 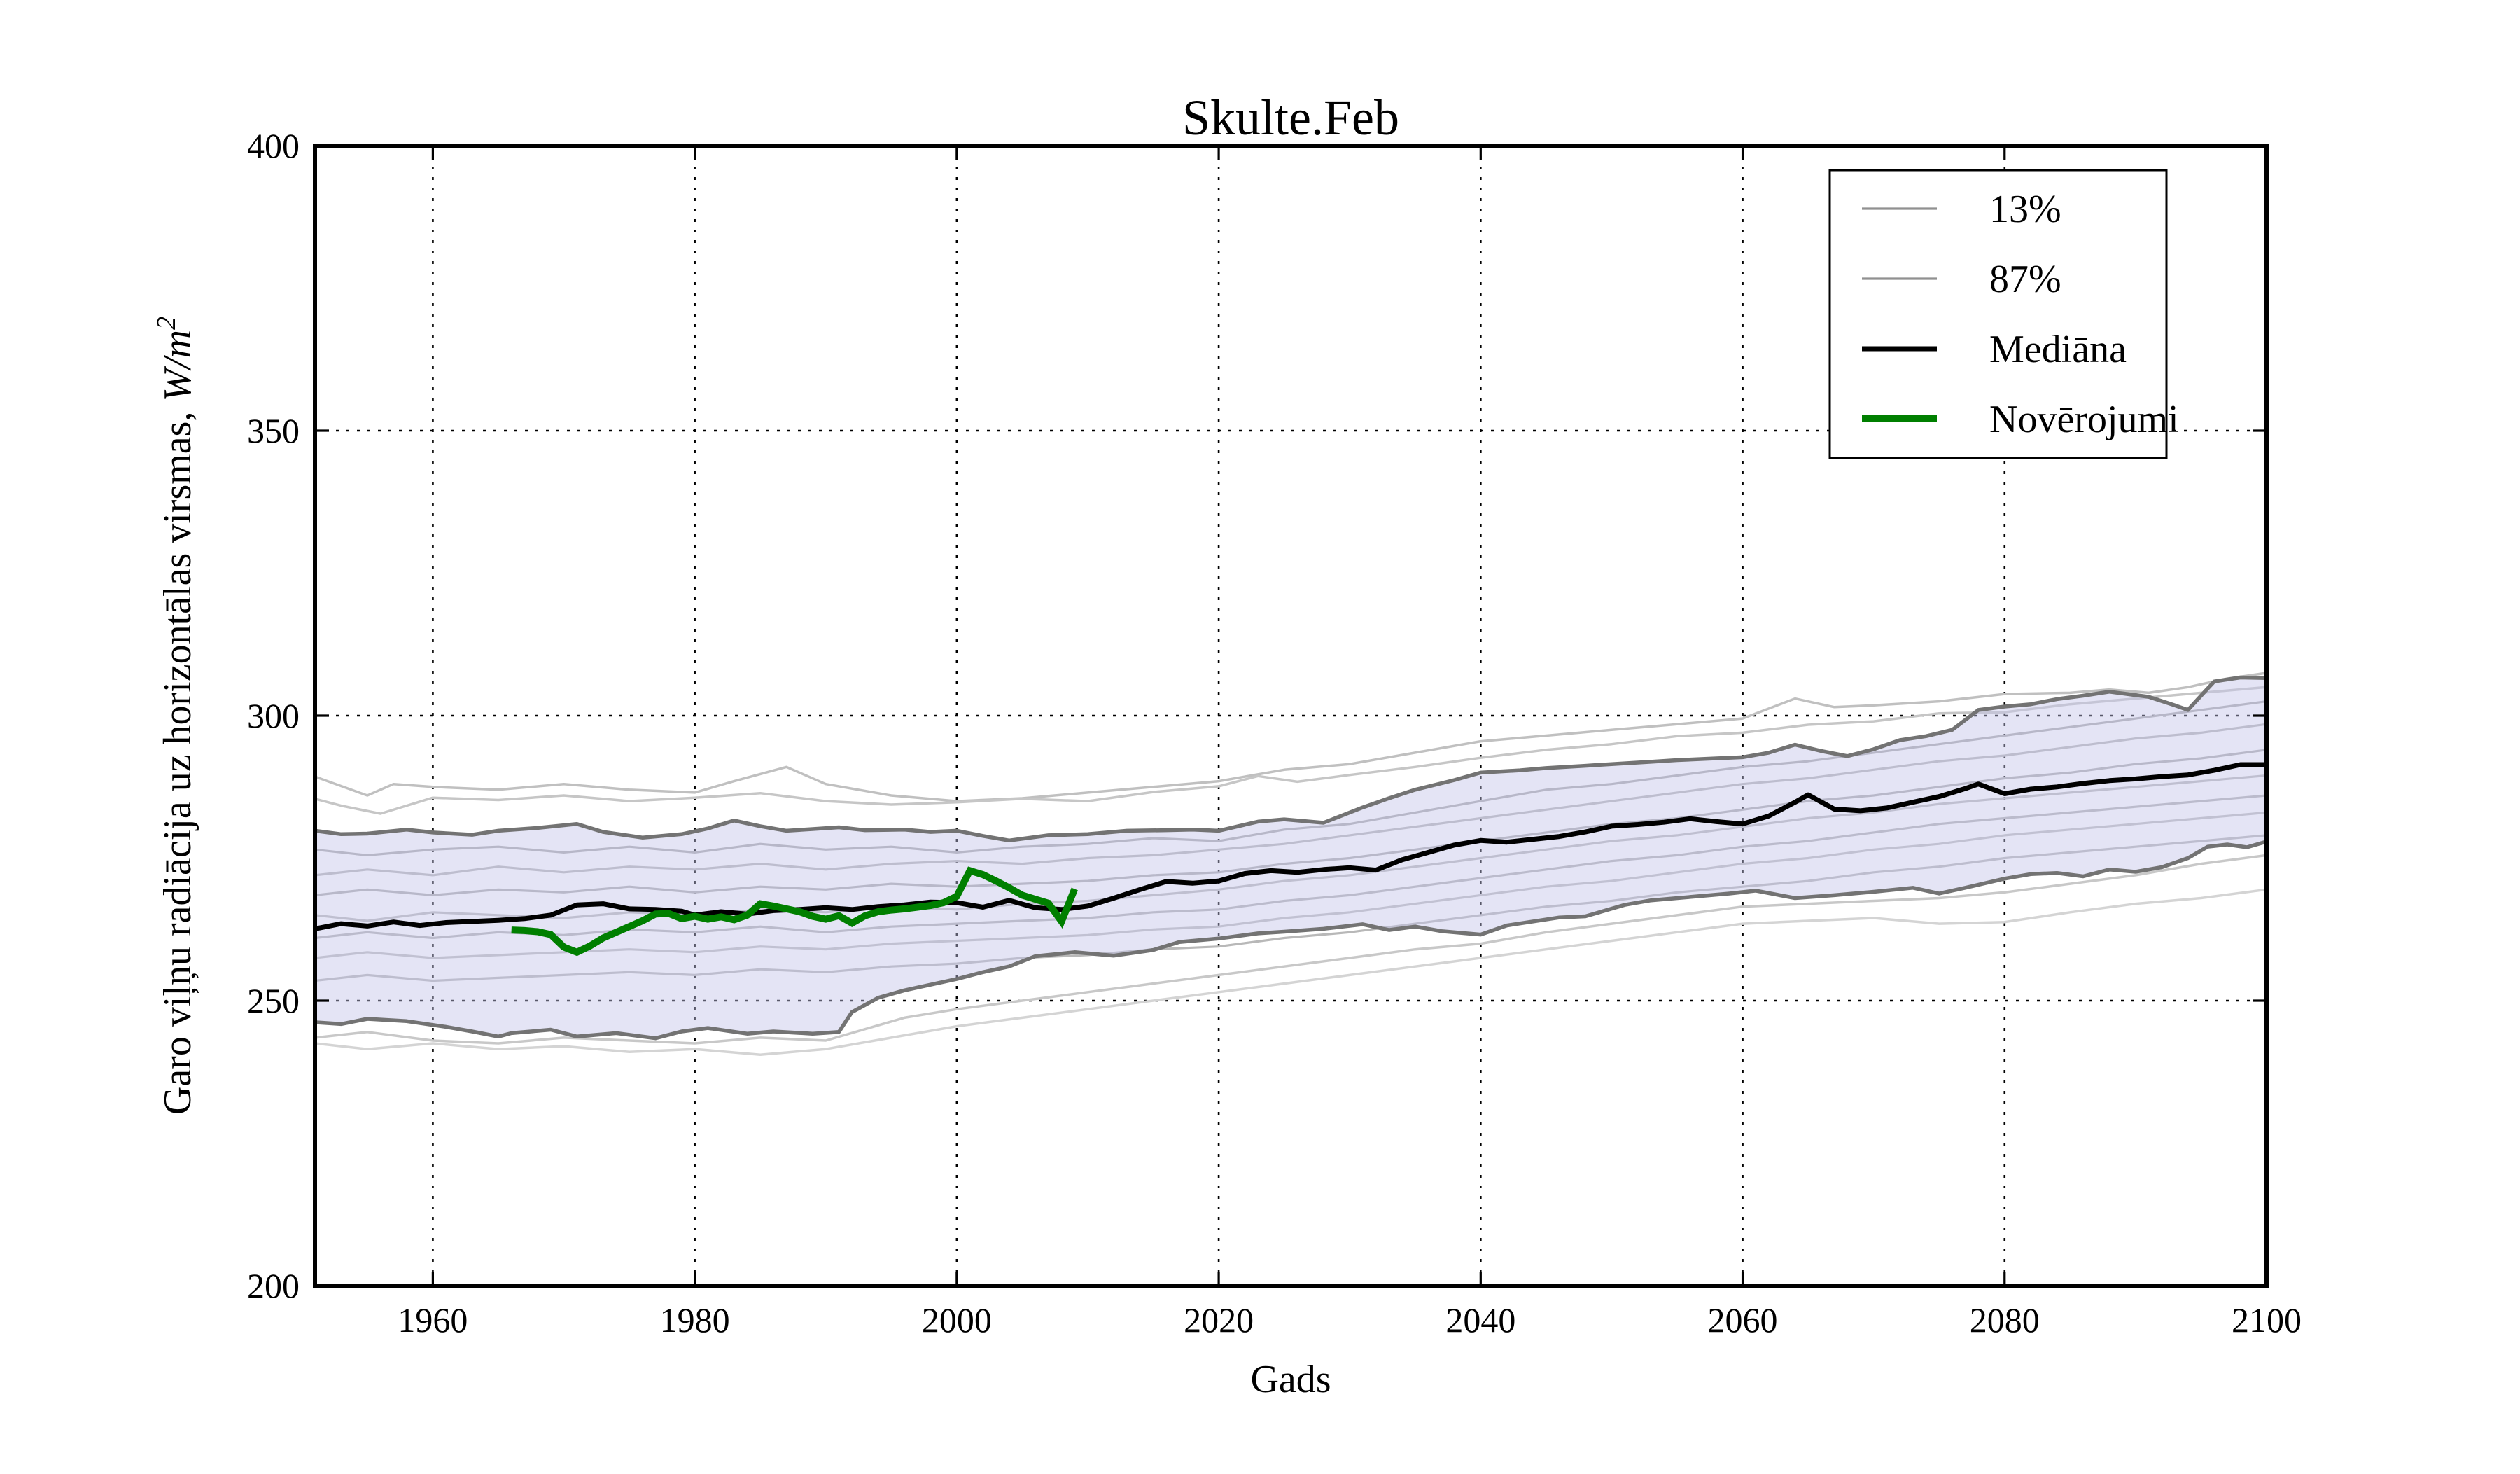 I want to click on x-tick-label-2000: 2000, so click(x=957, y=1320).